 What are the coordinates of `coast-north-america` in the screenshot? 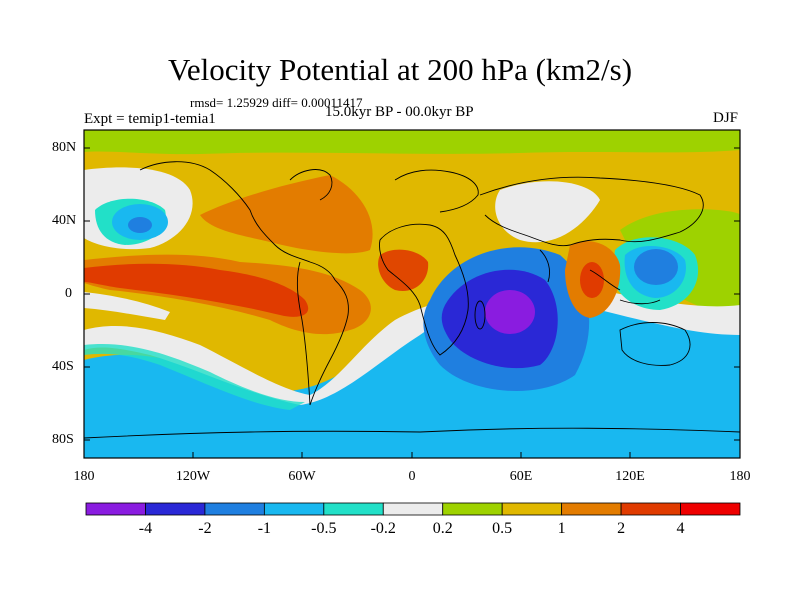 It's located at (237, 221).